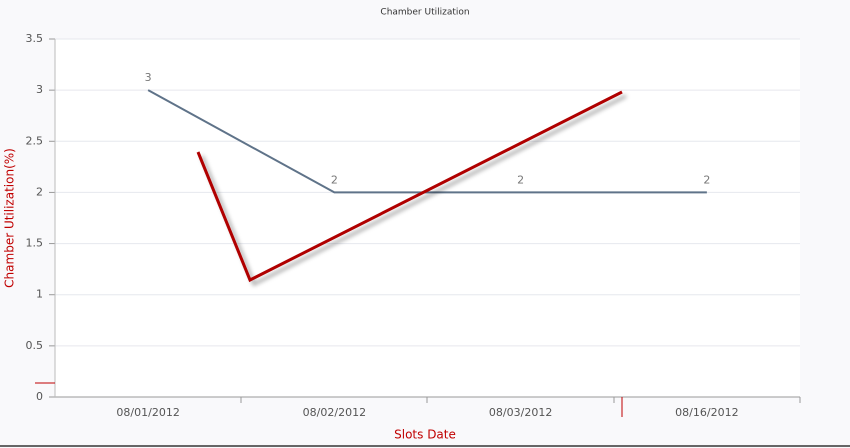  What do you see at coordinates (520, 412) in the screenshot?
I see `x-tick-label: 08/03/2012` at bounding box center [520, 412].